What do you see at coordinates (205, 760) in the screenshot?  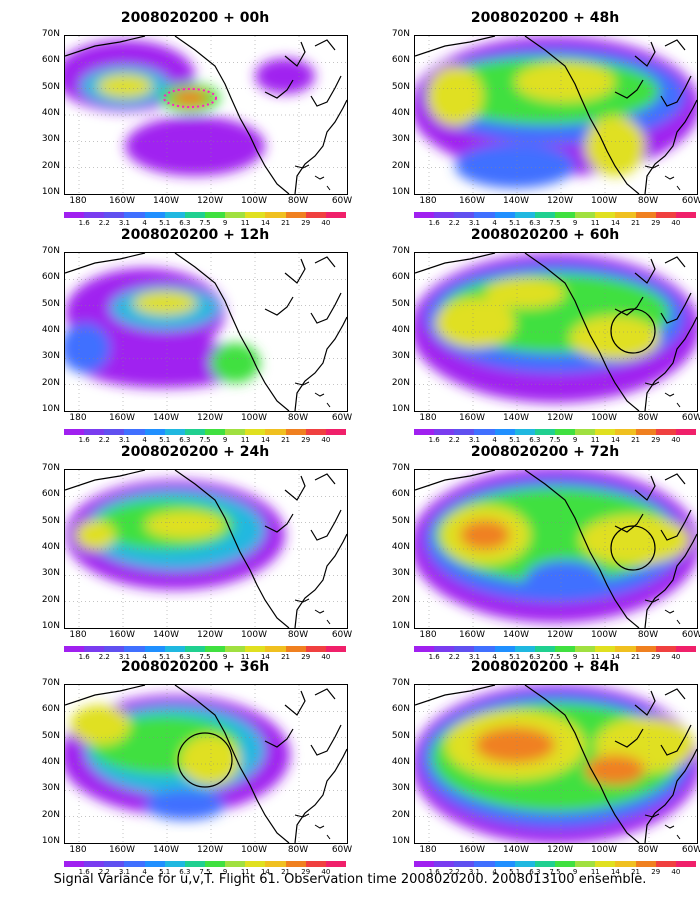 I see `target-circle` at bounding box center [205, 760].